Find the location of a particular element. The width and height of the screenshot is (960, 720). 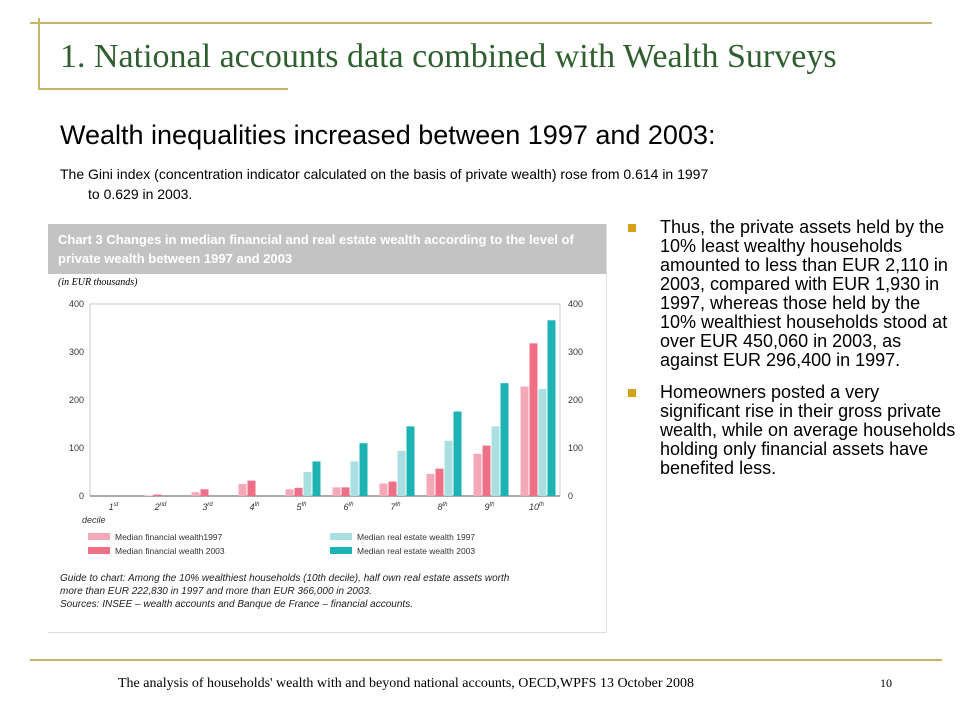

y-tick-label-left: 100 is located at coordinates (76, 448).